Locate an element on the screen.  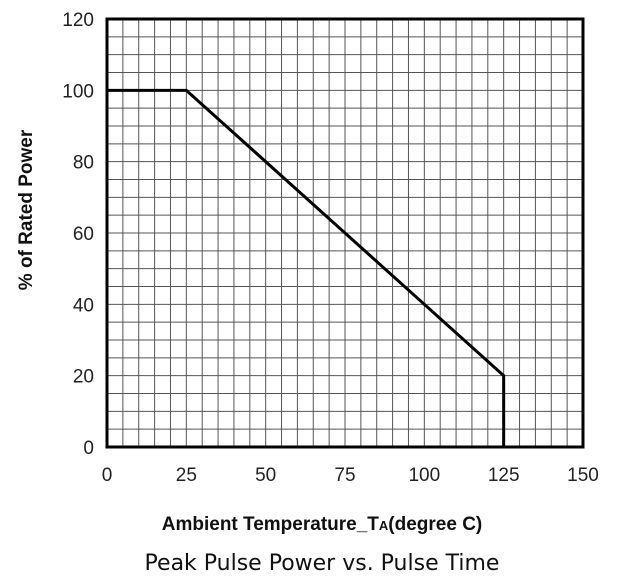
x-tick-label: 50 is located at coordinates (265, 475).